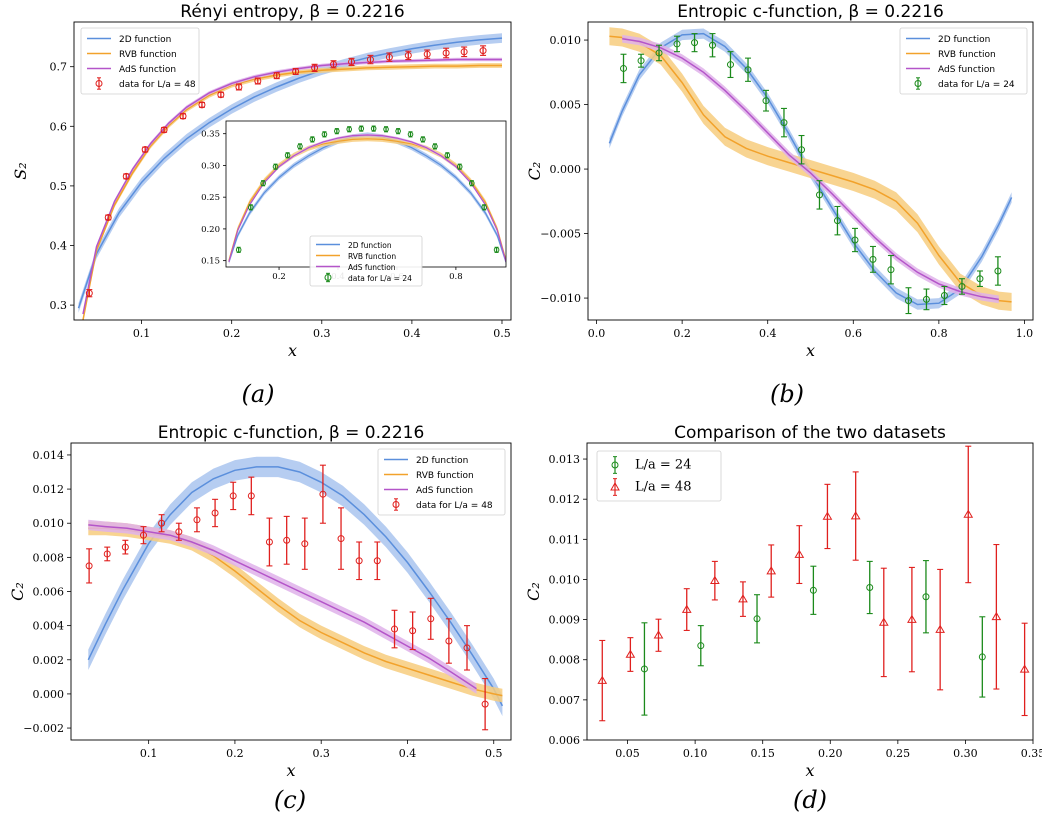  What do you see at coordinates (810, 171) in the screenshot?
I see `plot-area-b` at bounding box center [810, 171].